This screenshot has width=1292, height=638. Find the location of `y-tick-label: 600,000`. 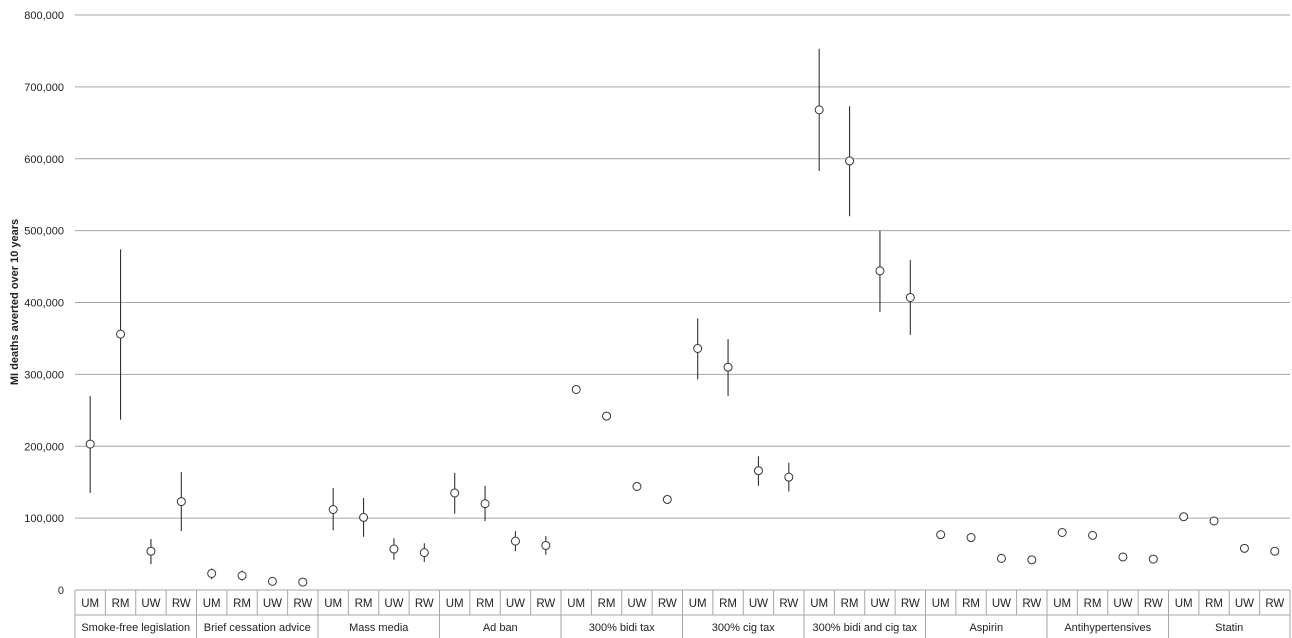

y-tick-label: 600,000 is located at coordinates (44, 160).